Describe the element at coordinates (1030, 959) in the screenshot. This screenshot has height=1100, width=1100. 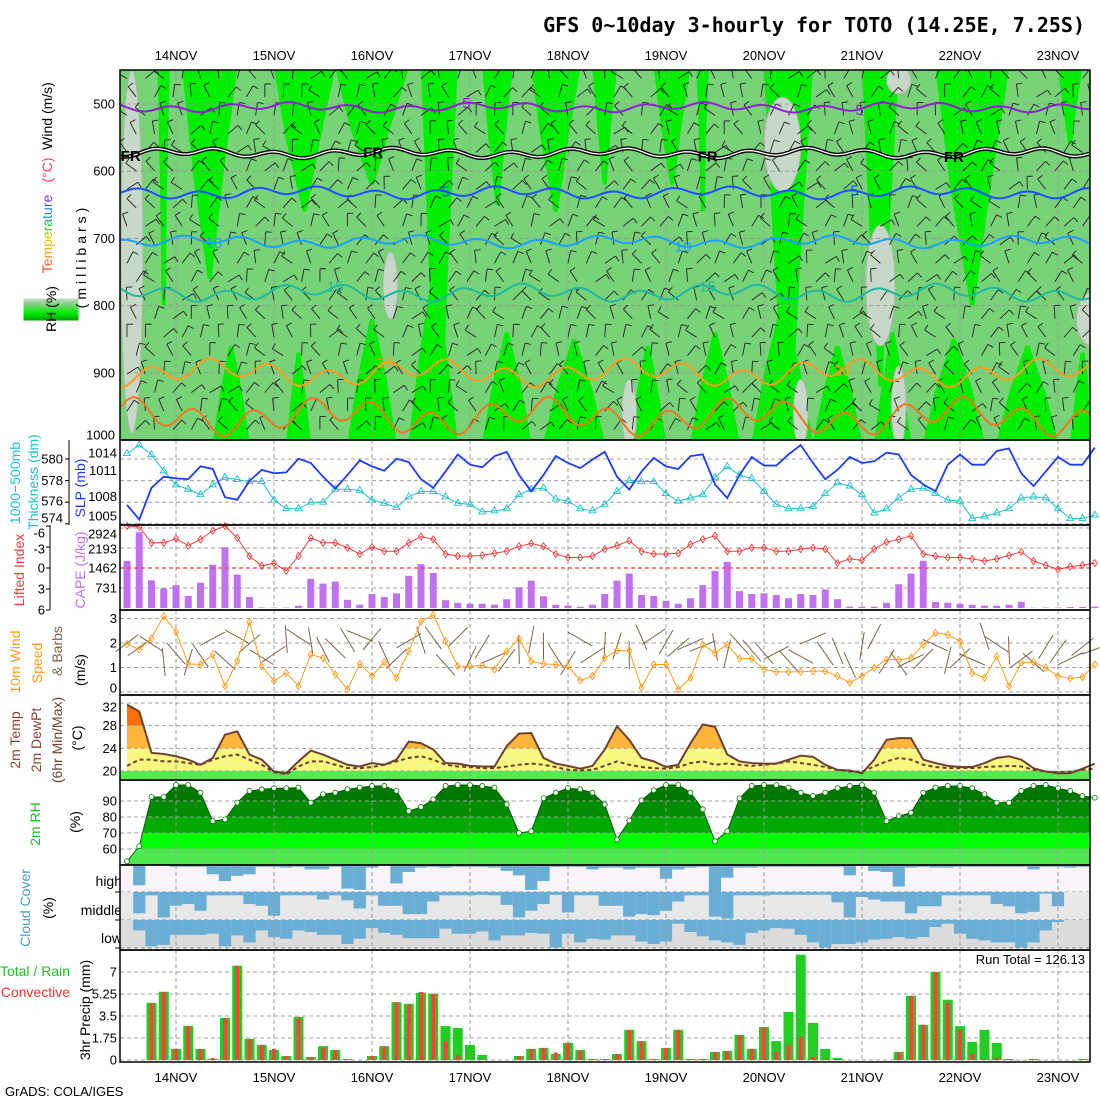
I see `run-total: Run Total = 126.13` at that location.